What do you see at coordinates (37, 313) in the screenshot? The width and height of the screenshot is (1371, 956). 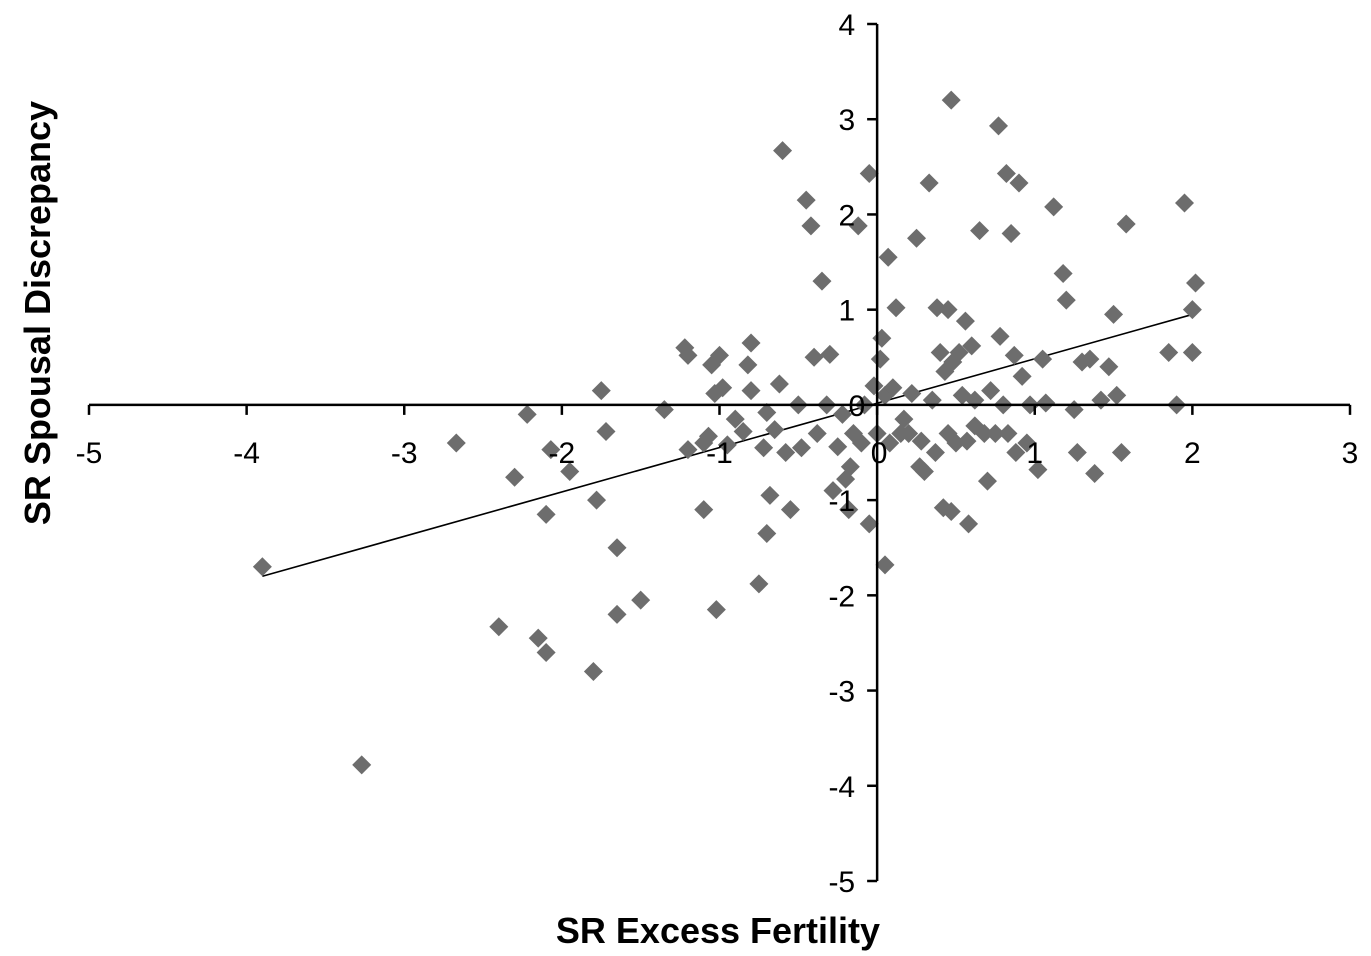 I see `y-axis-title: SR Spousal Discrepancy` at bounding box center [37, 313].